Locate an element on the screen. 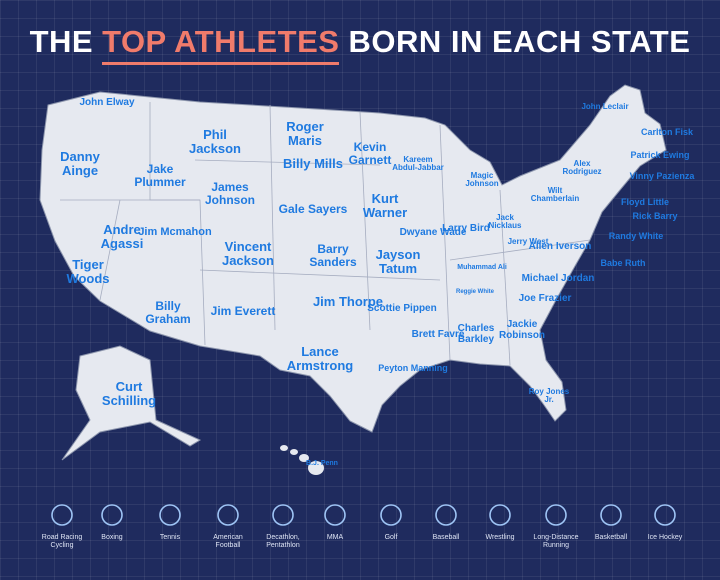  athlete-name: Andre Agassi is located at coordinates (122, 236).